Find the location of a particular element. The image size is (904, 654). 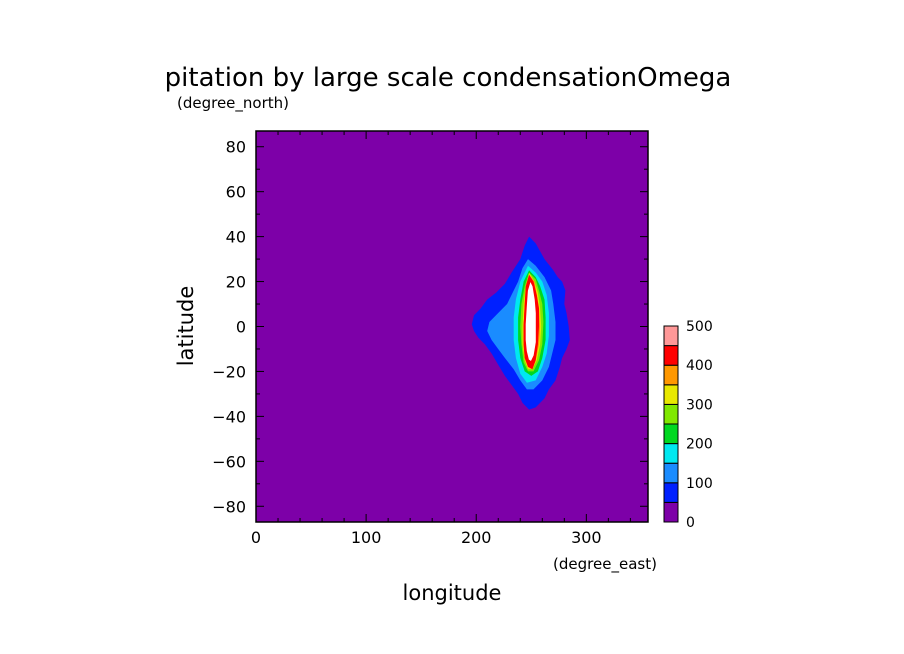

y-tick-label: 80 is located at coordinates (236, 147).